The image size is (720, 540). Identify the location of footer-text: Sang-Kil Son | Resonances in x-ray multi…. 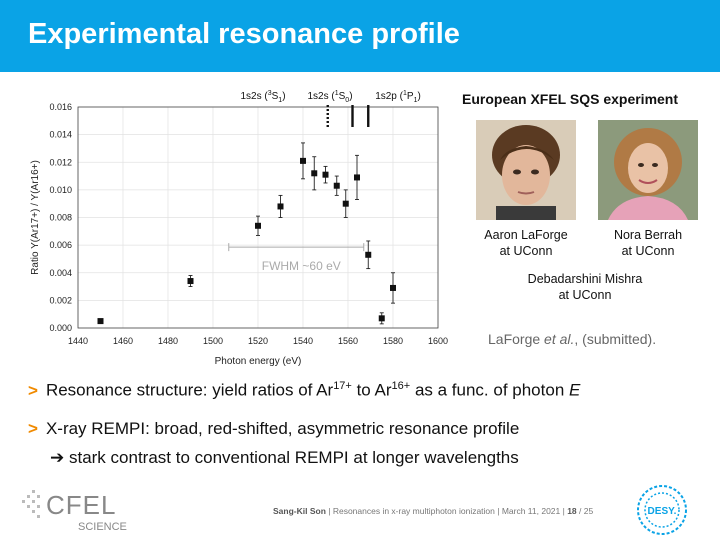
(433, 511).